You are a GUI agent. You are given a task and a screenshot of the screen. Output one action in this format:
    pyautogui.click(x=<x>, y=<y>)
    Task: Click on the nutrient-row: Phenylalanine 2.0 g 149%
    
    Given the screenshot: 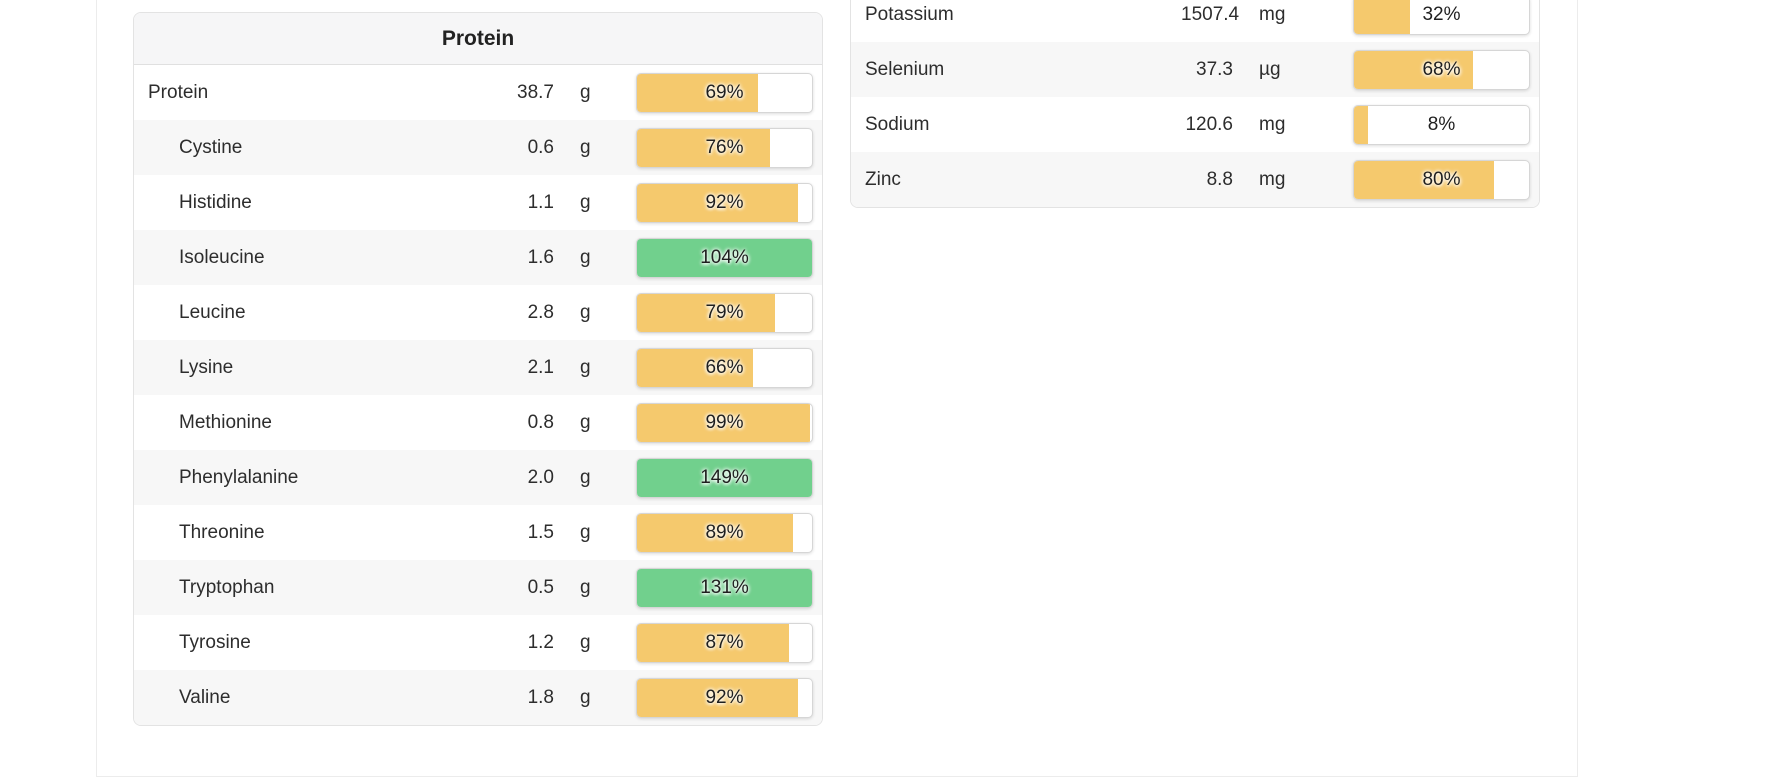 What is the action you would take?
    pyautogui.click(x=478, y=477)
    